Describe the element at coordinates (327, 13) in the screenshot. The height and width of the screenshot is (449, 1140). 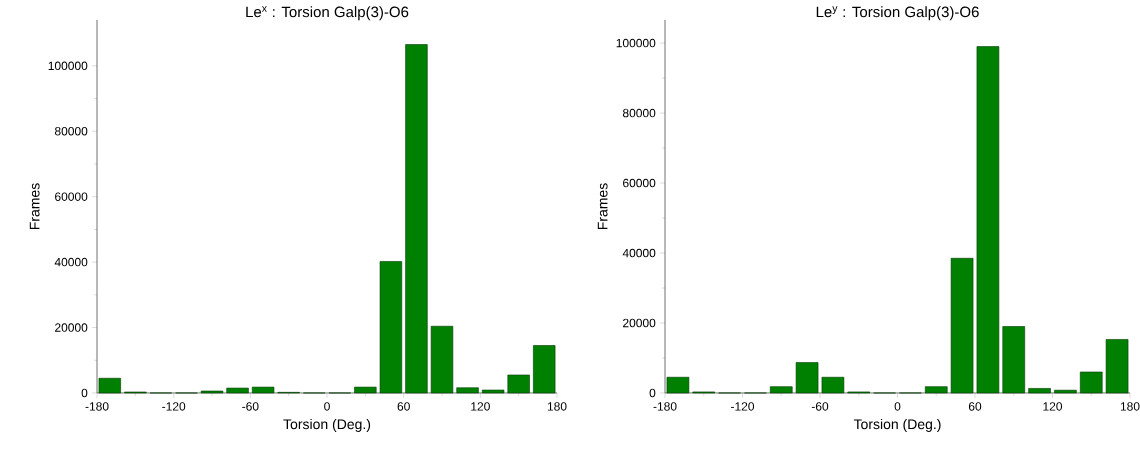
I see `chart-title: Le$^{x}$ : Torsion Galp(3)-O6` at that location.